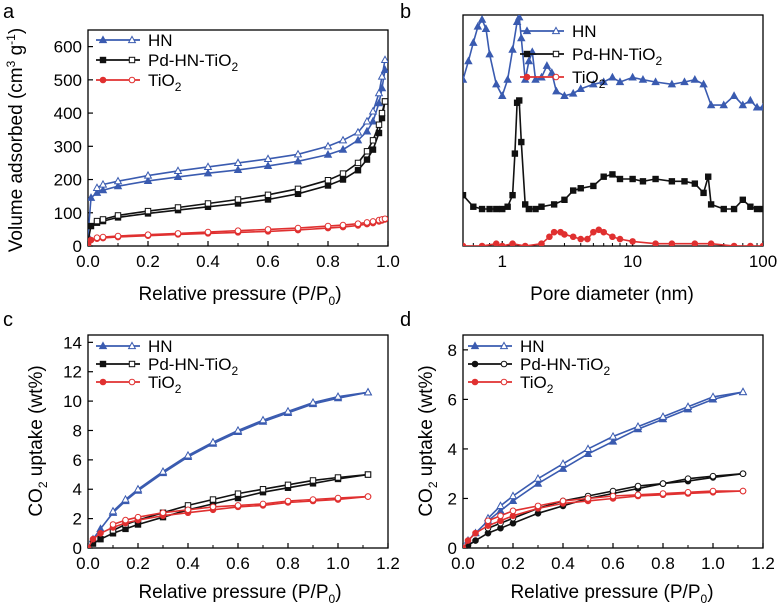  I want to click on y-tick-label-a: 0, so click(77, 246).